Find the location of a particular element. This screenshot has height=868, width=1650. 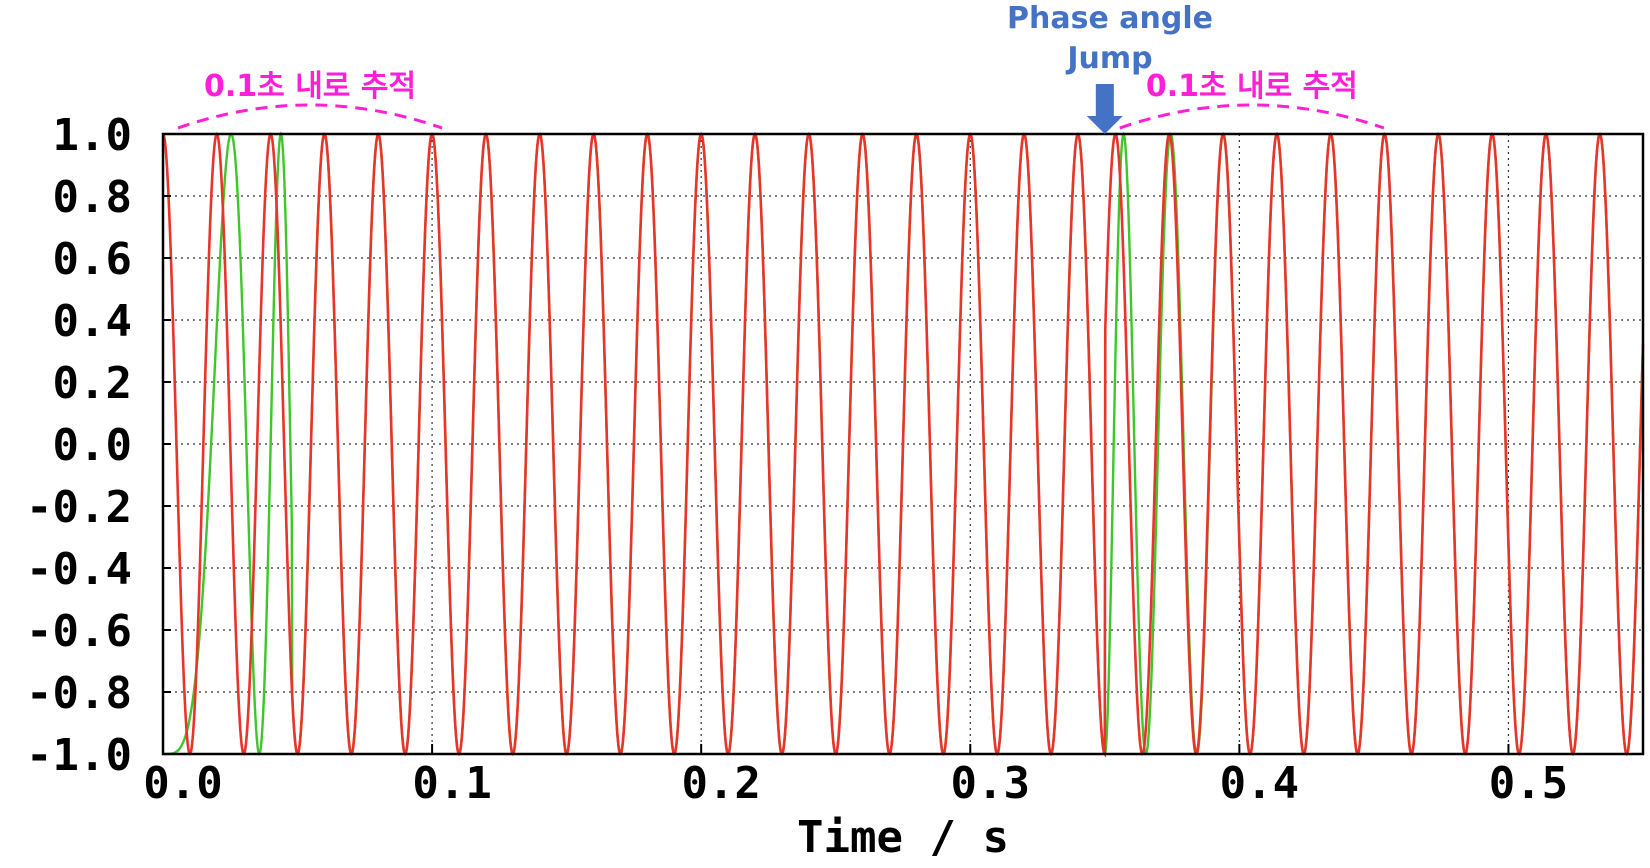

phase-jump-label-line1: Phase angle is located at coordinates (1110, 18).